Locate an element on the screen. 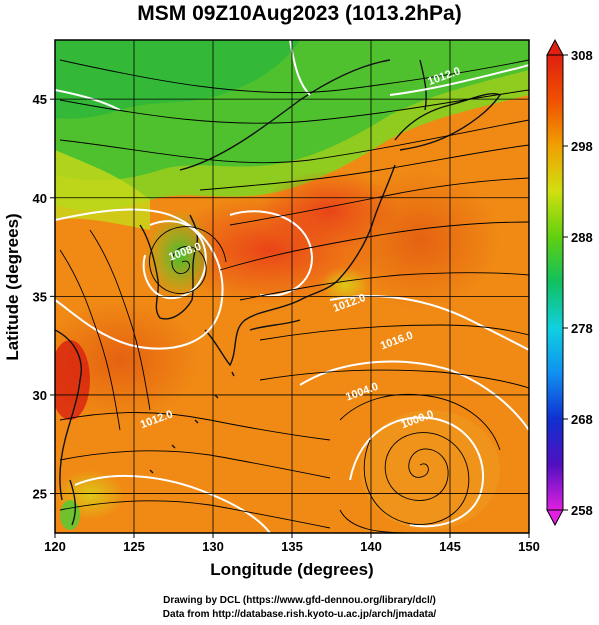 The width and height of the screenshot is (599, 625). x-tick-label: 140 is located at coordinates (371, 546).